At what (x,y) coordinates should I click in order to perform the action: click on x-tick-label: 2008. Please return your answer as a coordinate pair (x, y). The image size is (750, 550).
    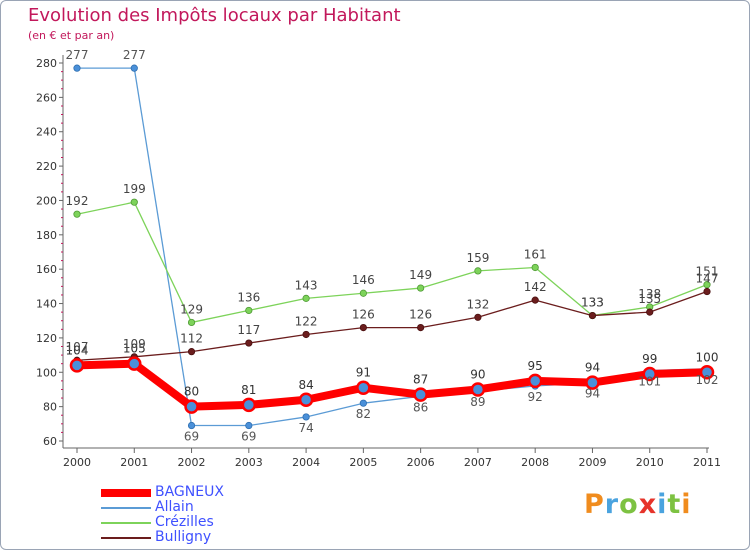
    Looking at the image, I should click on (535, 462).